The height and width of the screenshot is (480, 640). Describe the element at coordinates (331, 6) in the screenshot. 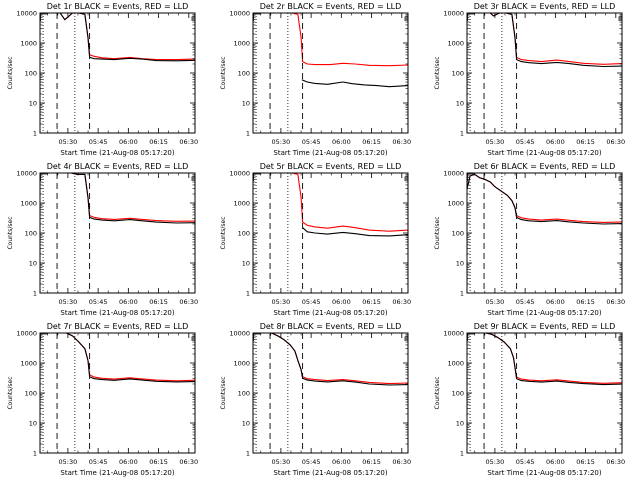

I see `panel-title: Det 2r BLACK = Events, RED = LLD` at that location.